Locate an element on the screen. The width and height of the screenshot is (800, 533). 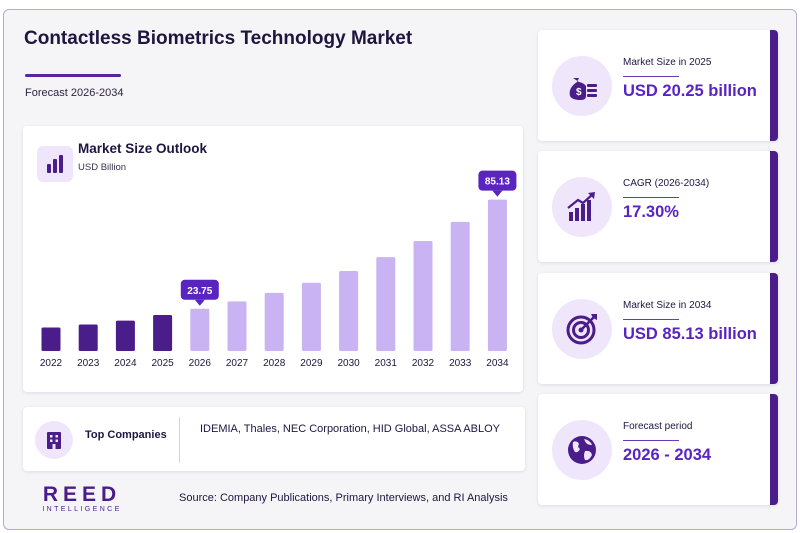
bar-2029 is located at coordinates (311, 316).